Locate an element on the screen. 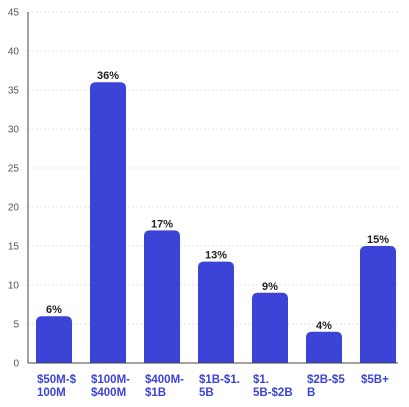 The width and height of the screenshot is (409, 407). category-label: $100M-$400M is located at coordinates (110, 386).